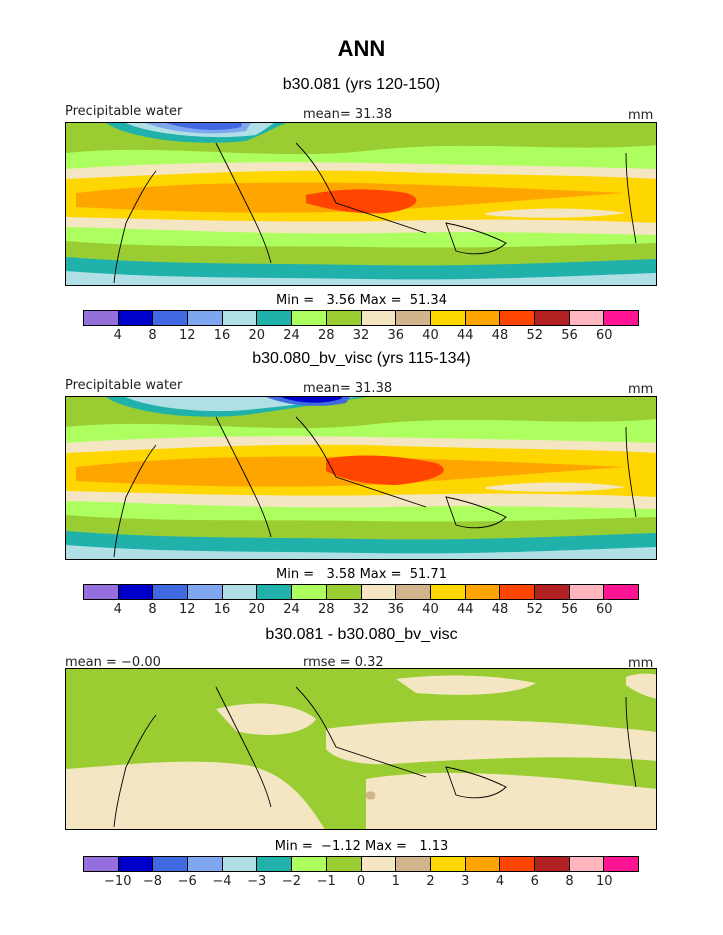 Image resolution: width=723 pixels, height=935 pixels. What do you see at coordinates (152, 881) in the screenshot?
I see `colorbar-tick: −8` at bounding box center [152, 881].